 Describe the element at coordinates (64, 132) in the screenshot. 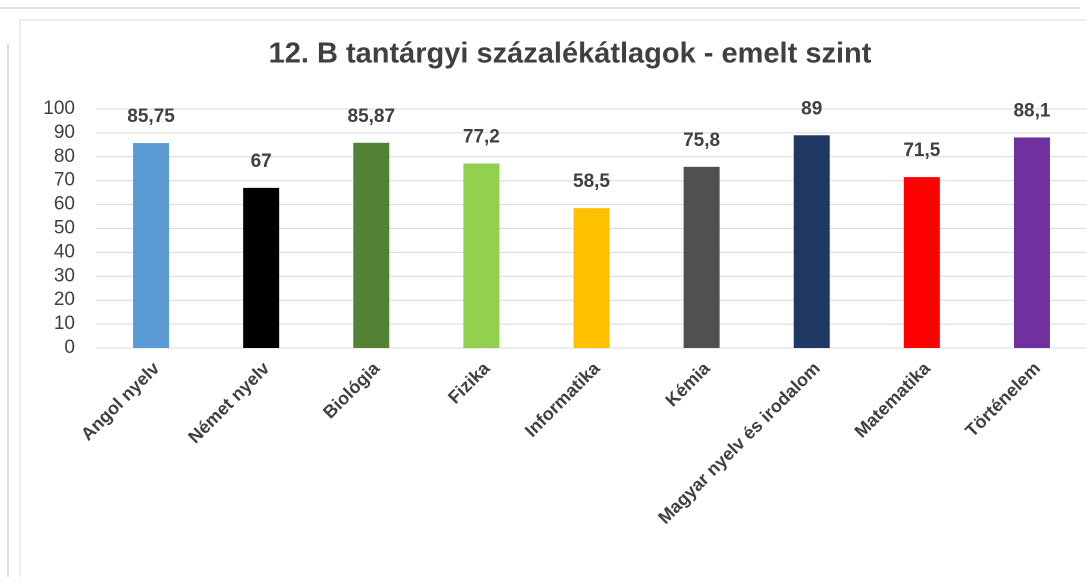

I see `y-tick-label: 90` at that location.